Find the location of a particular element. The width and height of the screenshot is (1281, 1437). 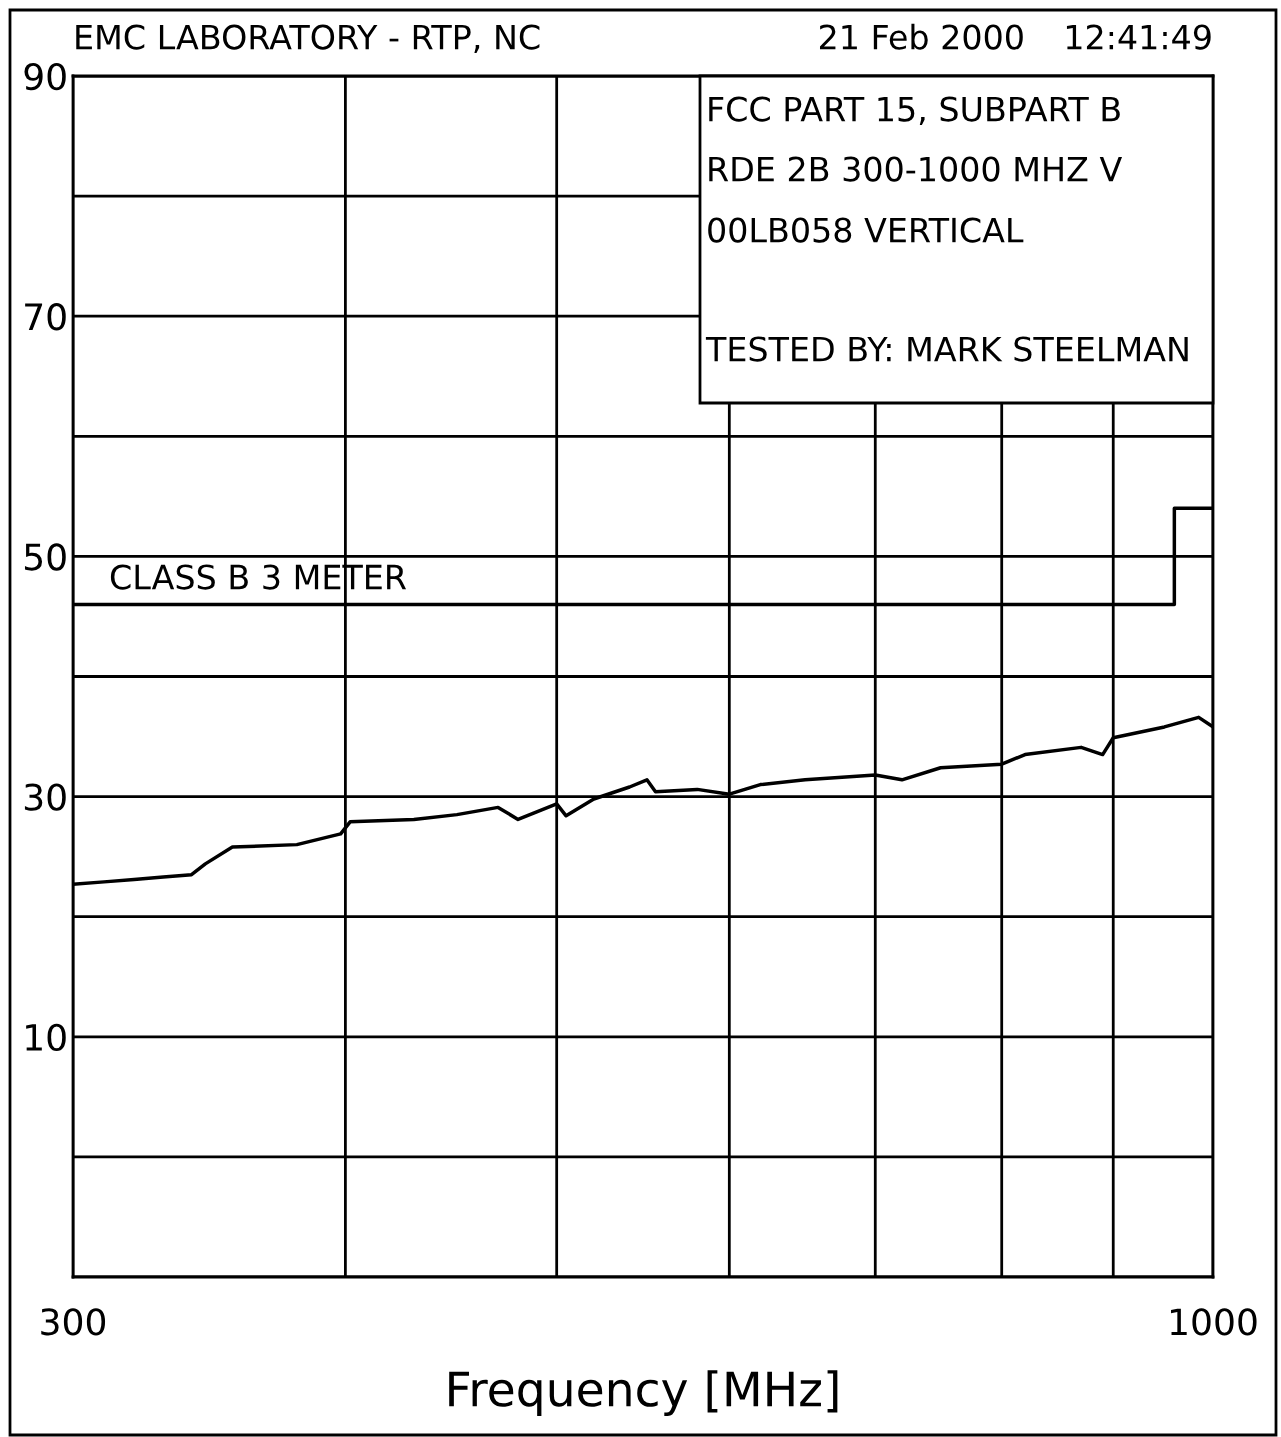

text: 12:41:49 is located at coordinates (1138, 37).